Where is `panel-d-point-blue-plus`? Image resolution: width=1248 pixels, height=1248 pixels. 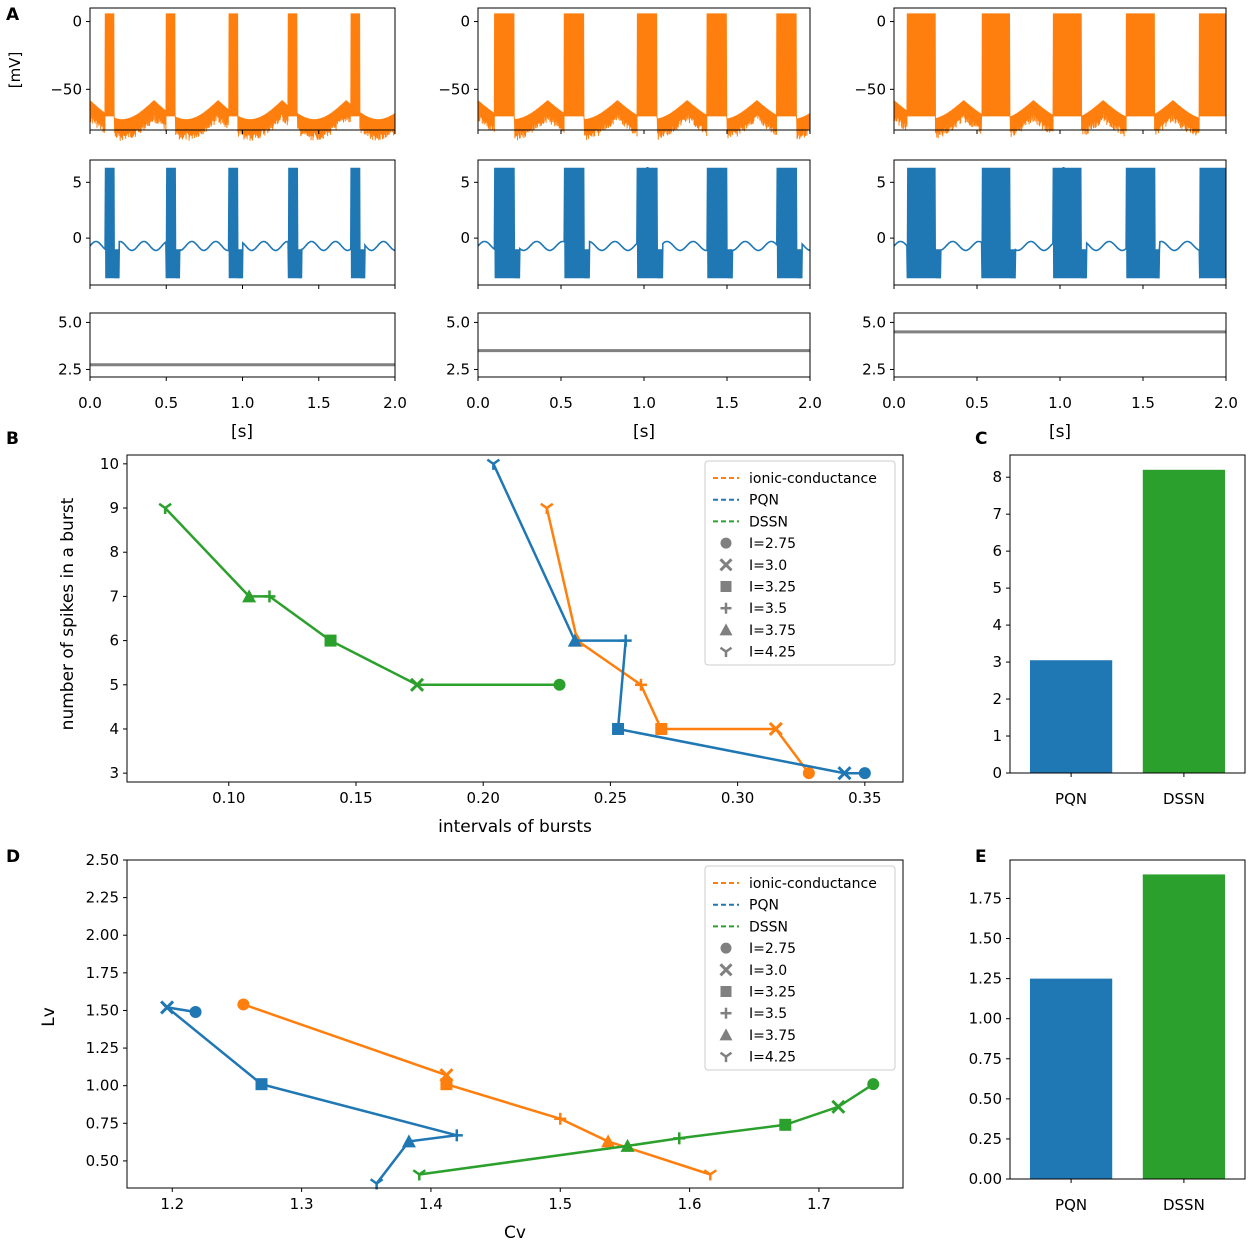
panel-d-point-blue-plus is located at coordinates (456, 1135).